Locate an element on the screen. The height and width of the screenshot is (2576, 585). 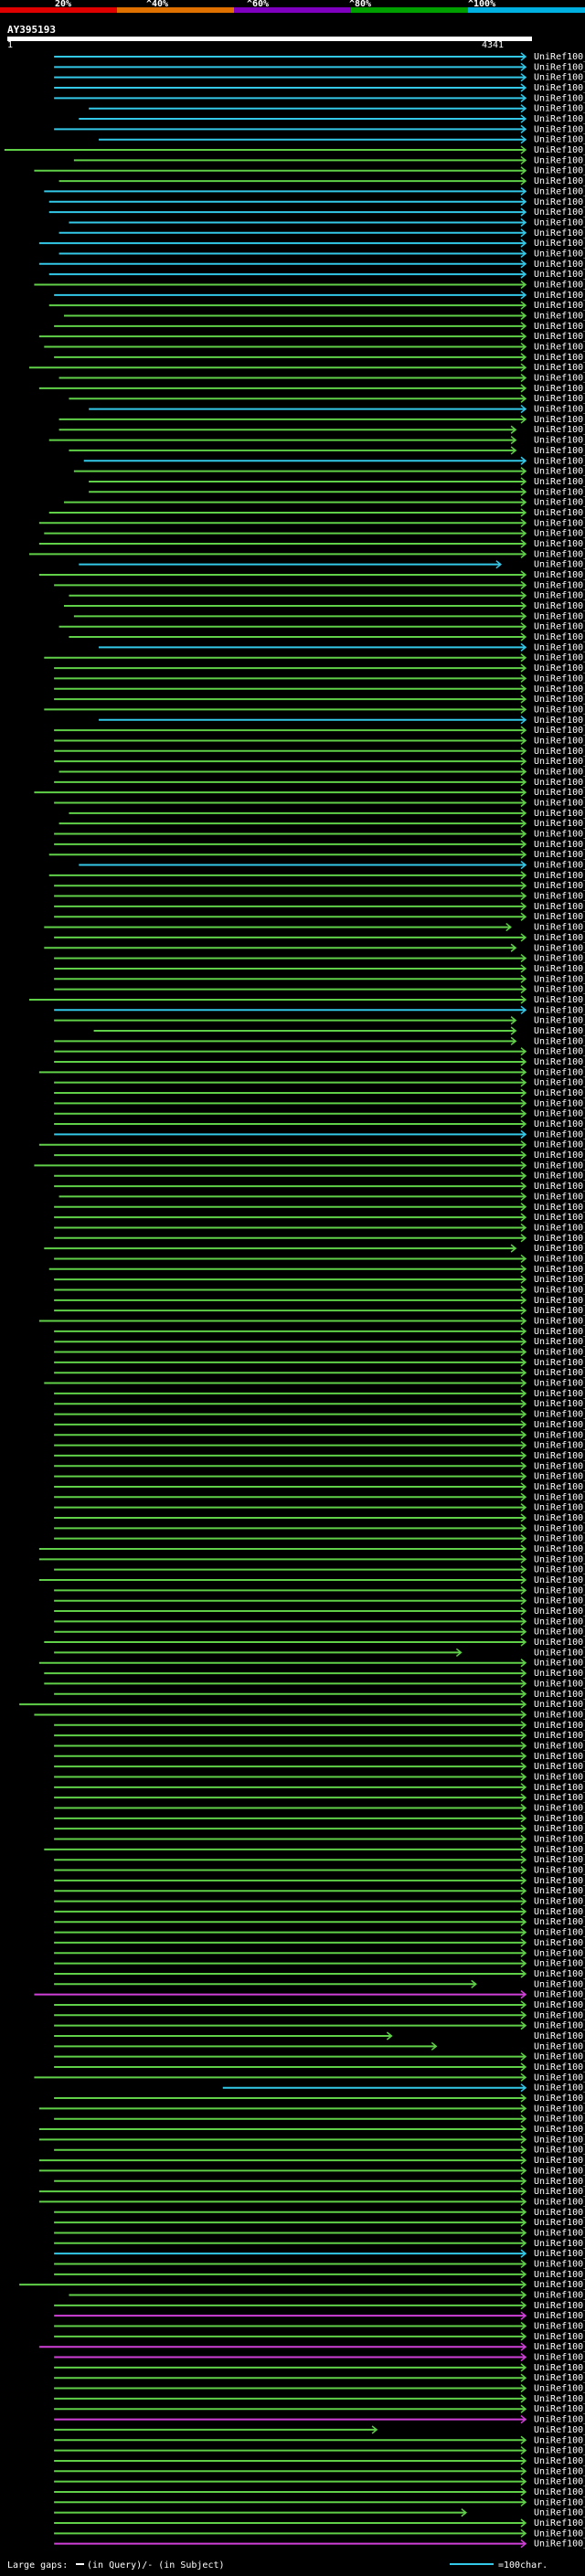
hit-label: UniRef100_C5M5O5 is located at coordinates (560, 1995).